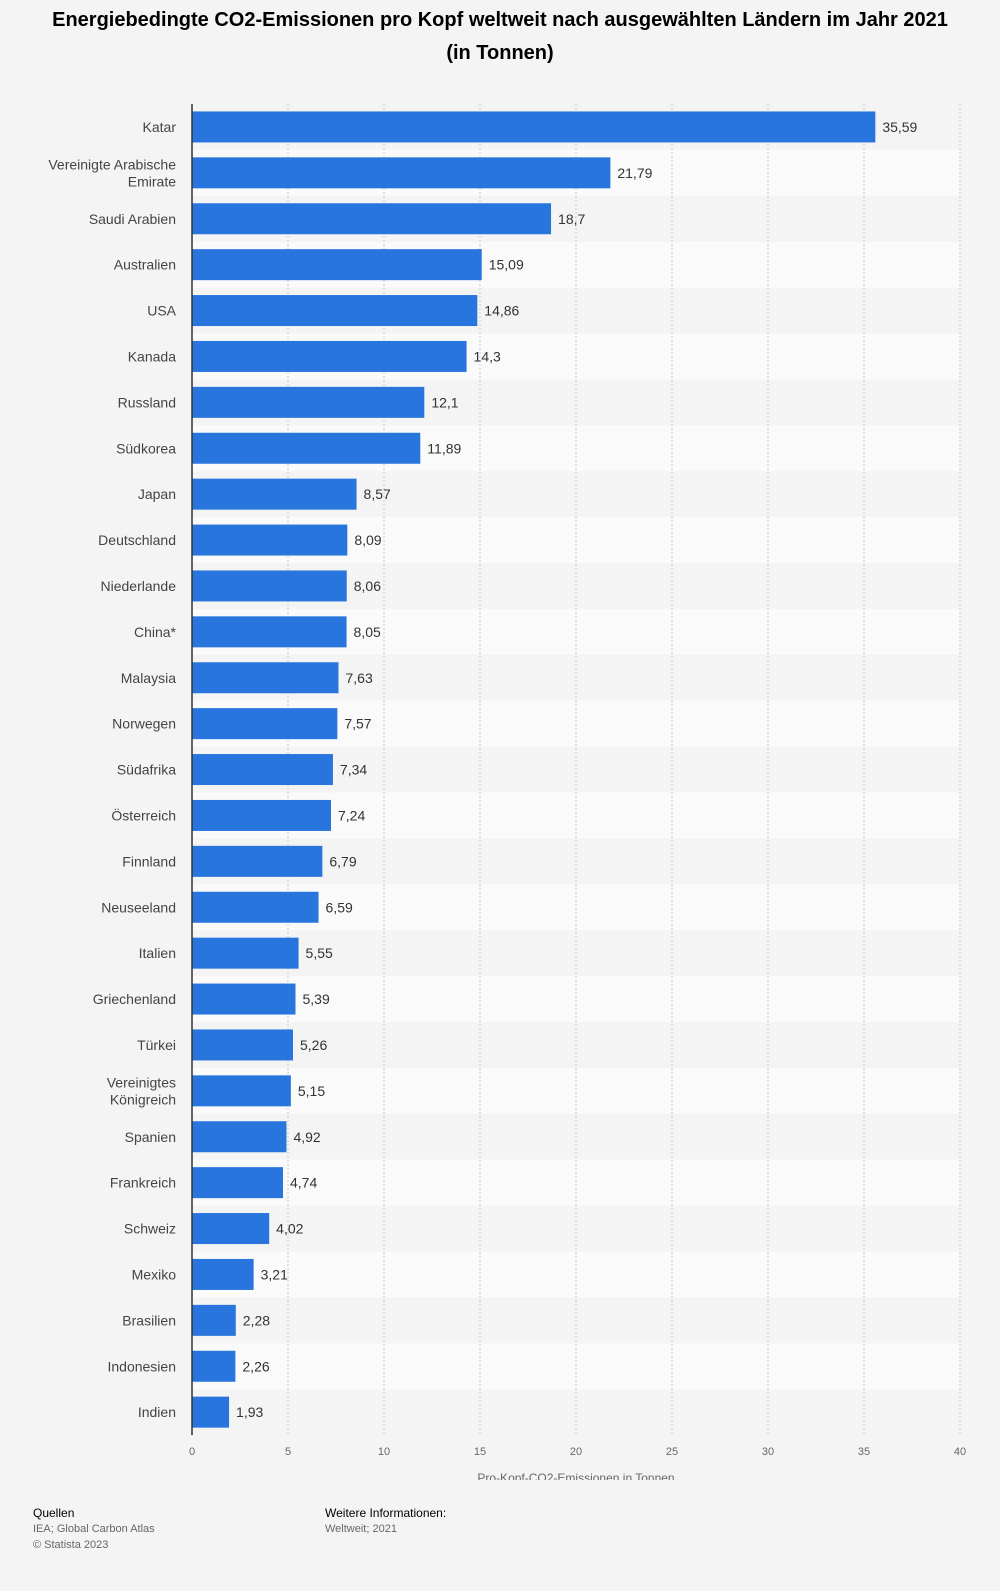  Describe the element at coordinates (351, 815) in the screenshot. I see `value-label: 7,24` at that location.